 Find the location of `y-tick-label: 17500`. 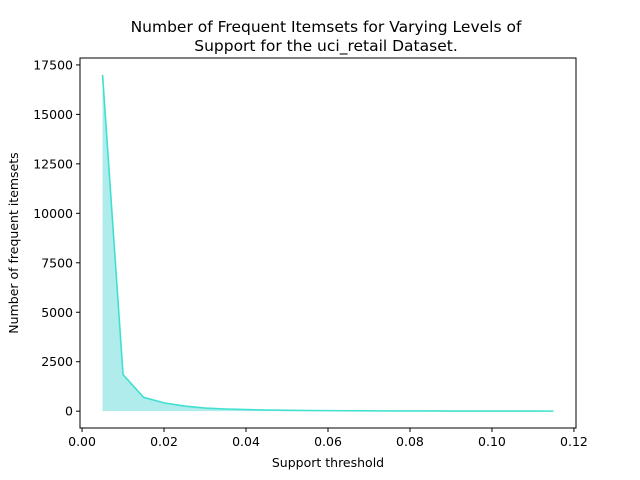

y-tick-label: 17500 is located at coordinates (53, 64).